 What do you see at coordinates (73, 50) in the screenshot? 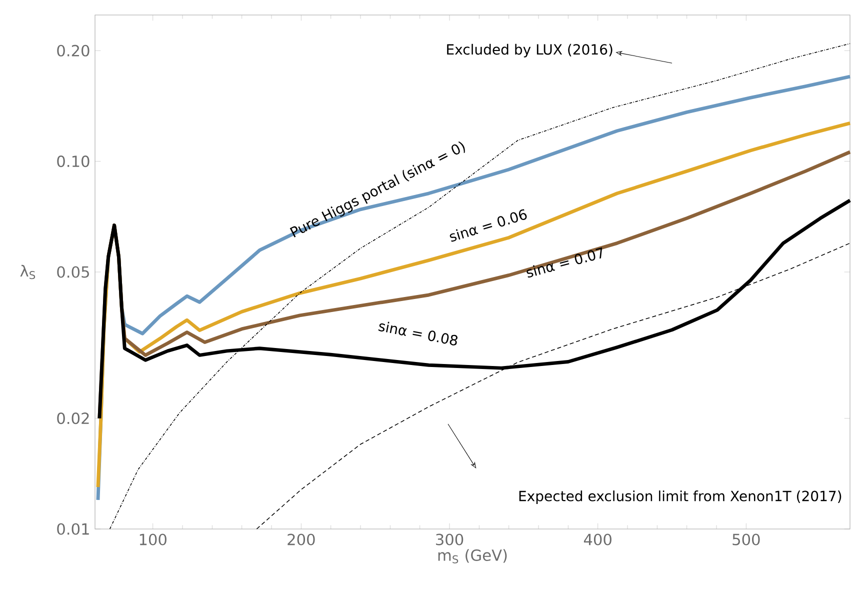
I see `y-tick-label: 0.20` at bounding box center [73, 50].